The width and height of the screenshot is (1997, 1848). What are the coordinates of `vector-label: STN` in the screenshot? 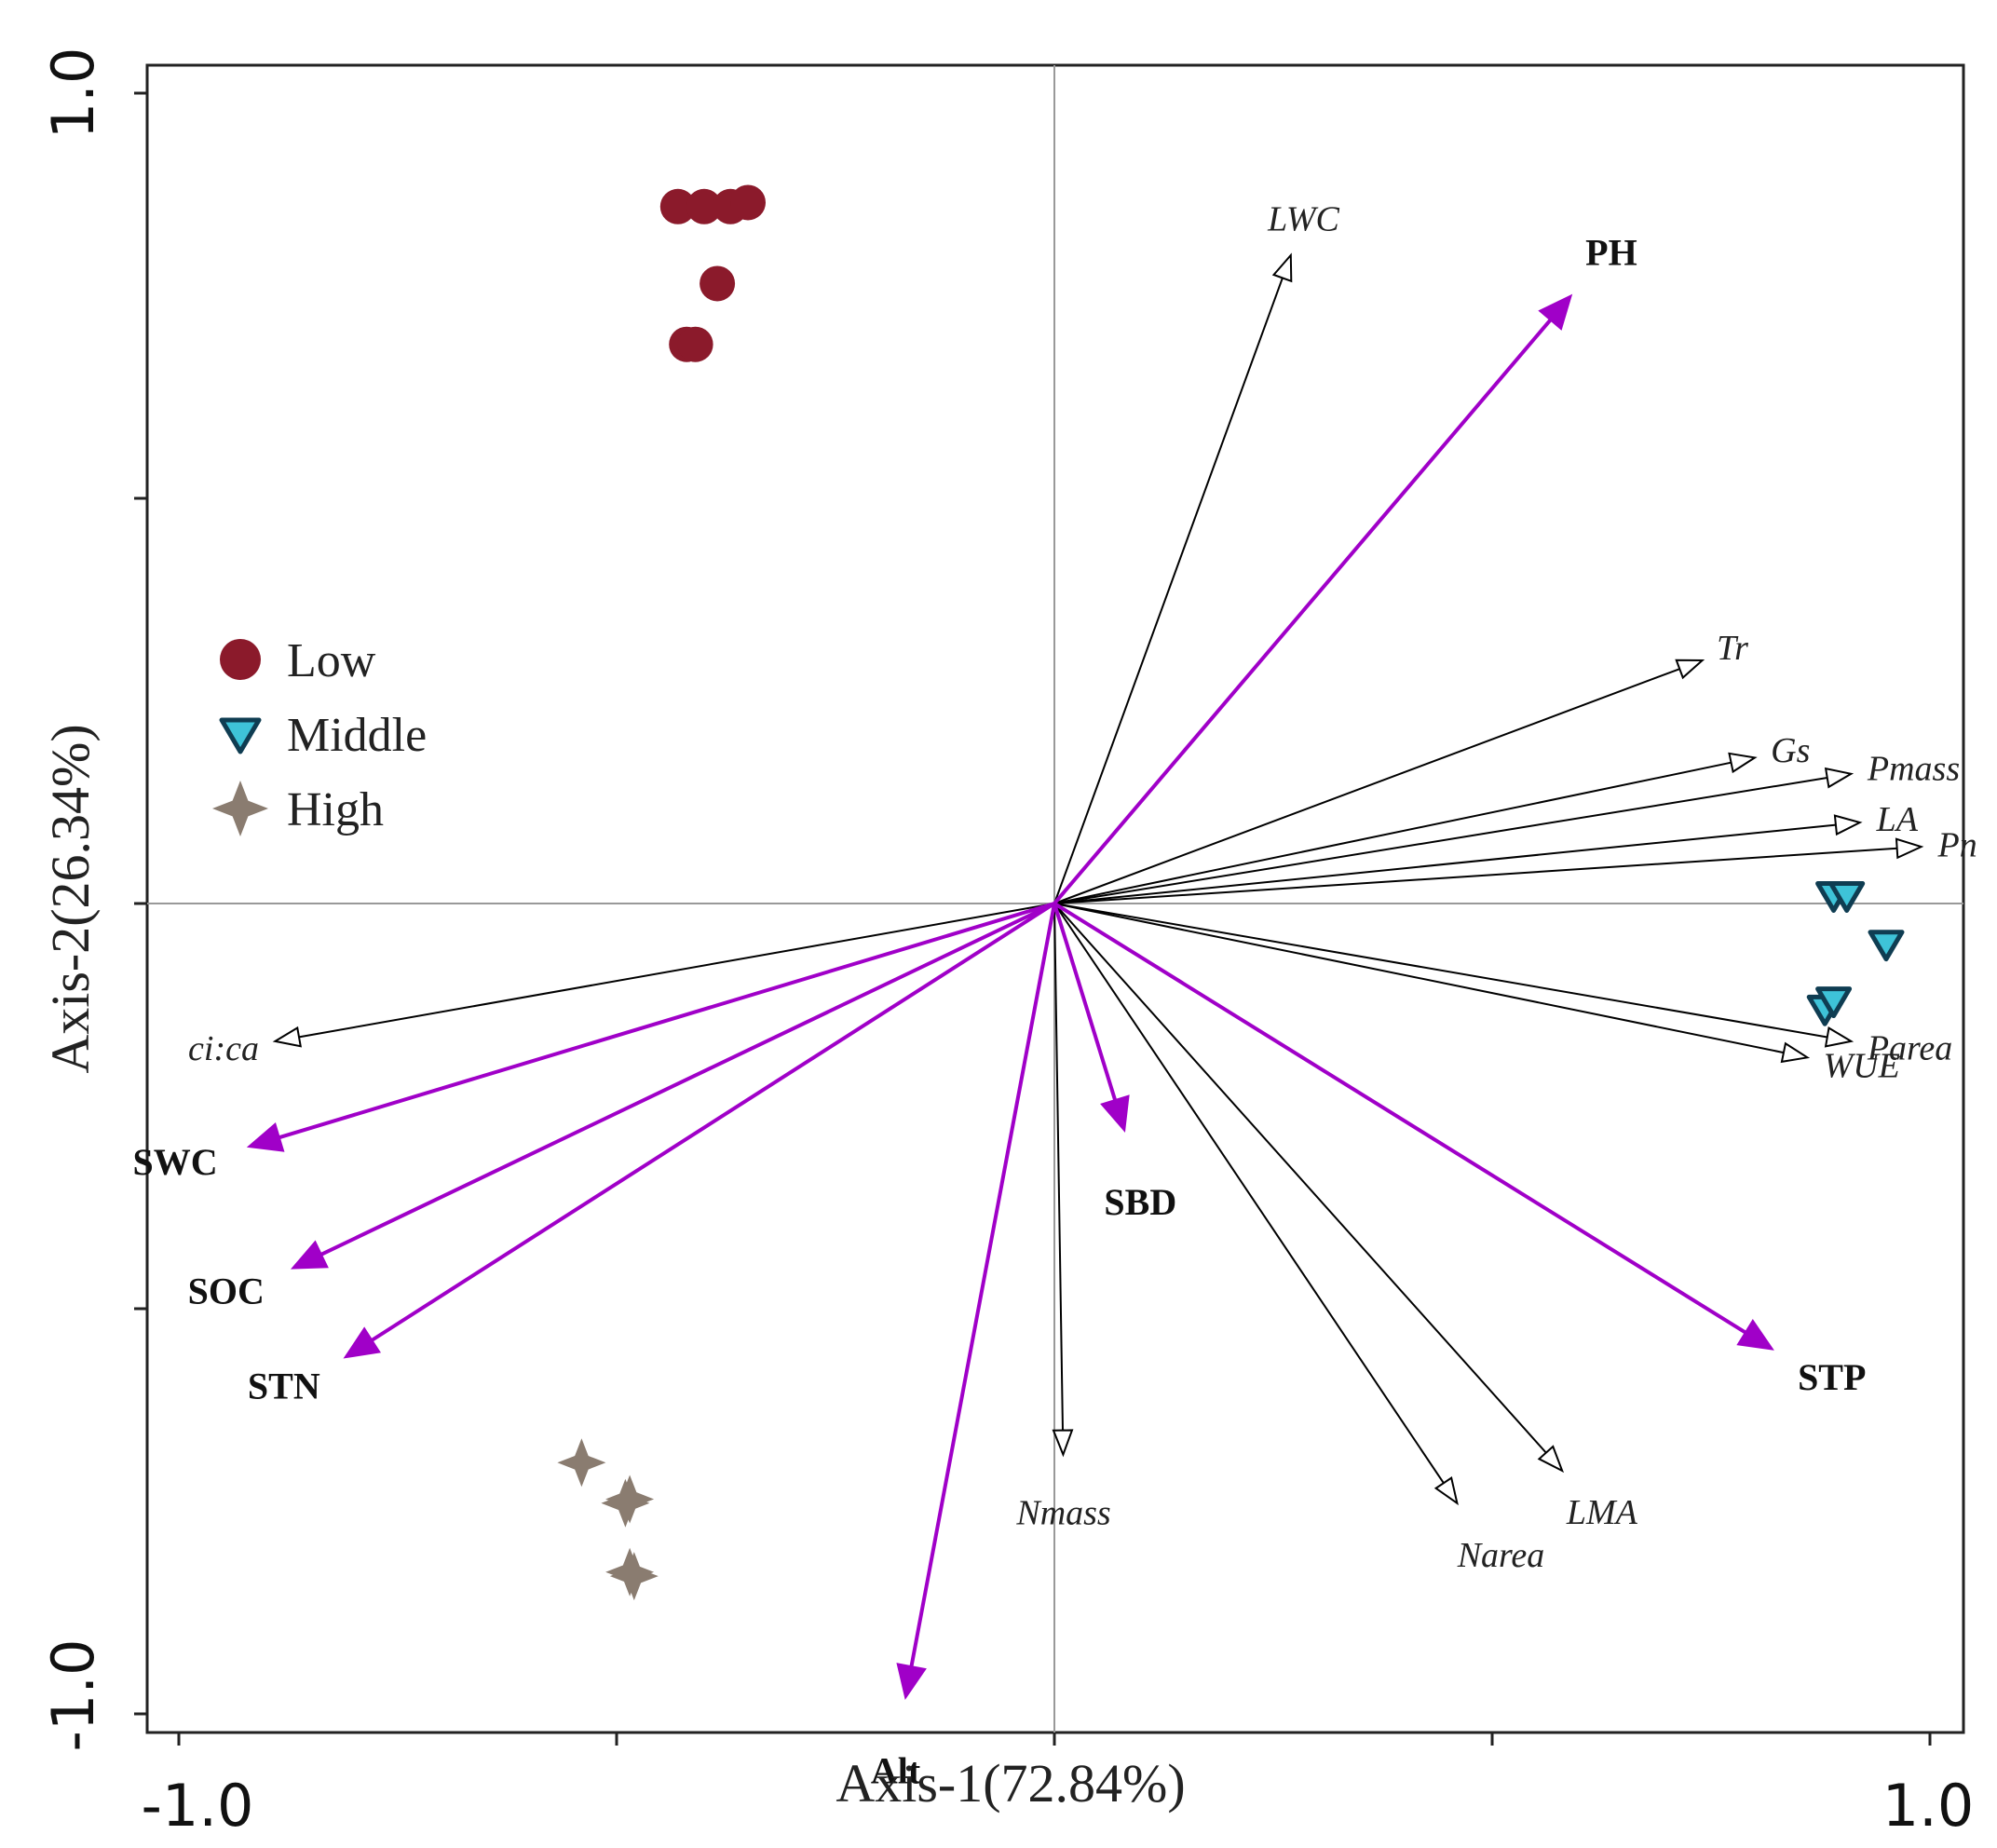 It's located at (284, 1385).